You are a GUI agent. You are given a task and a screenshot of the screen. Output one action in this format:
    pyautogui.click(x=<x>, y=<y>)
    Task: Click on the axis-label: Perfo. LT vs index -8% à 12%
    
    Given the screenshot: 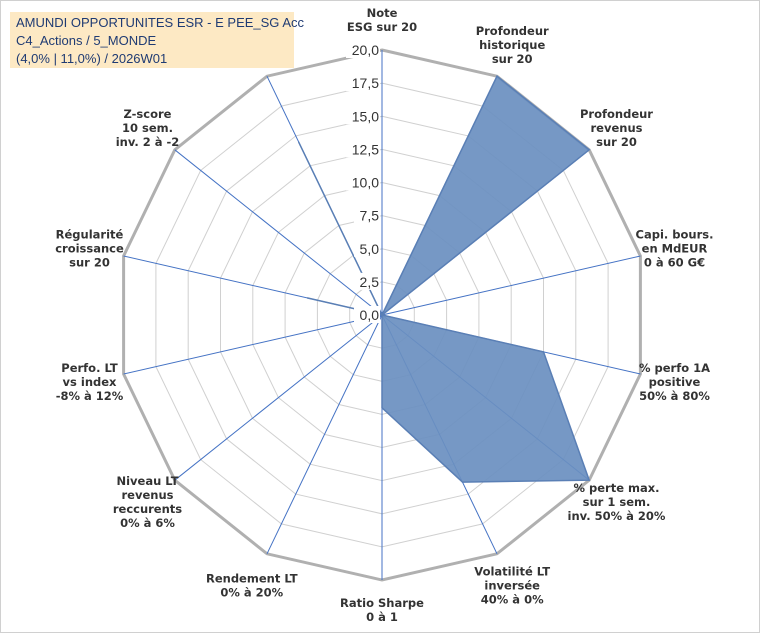 What is the action you would take?
    pyautogui.click(x=90, y=382)
    